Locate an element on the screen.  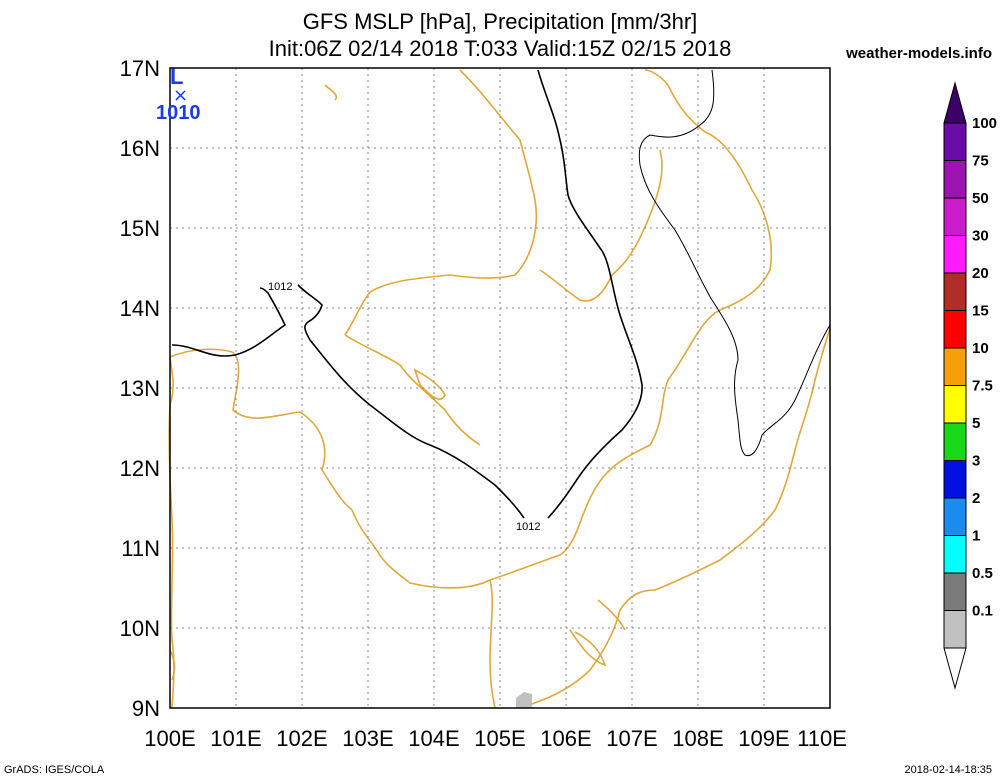
isobar-label-east: 1012 is located at coordinates (528, 527).